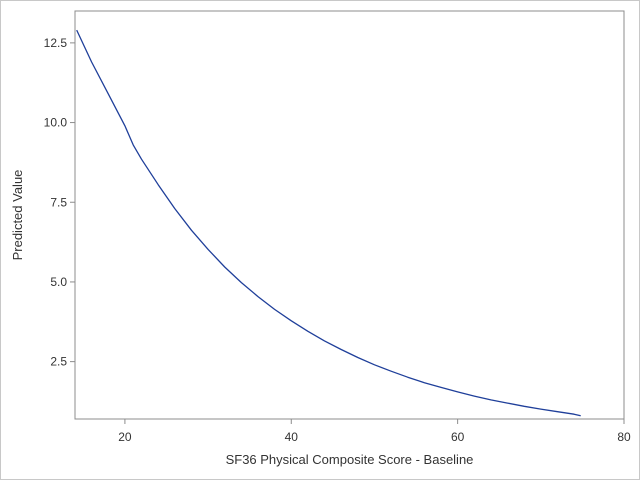 The height and width of the screenshot is (480, 640). Describe the element at coordinates (17, 215) in the screenshot. I see `y-axis-label: Predicted Value` at that location.